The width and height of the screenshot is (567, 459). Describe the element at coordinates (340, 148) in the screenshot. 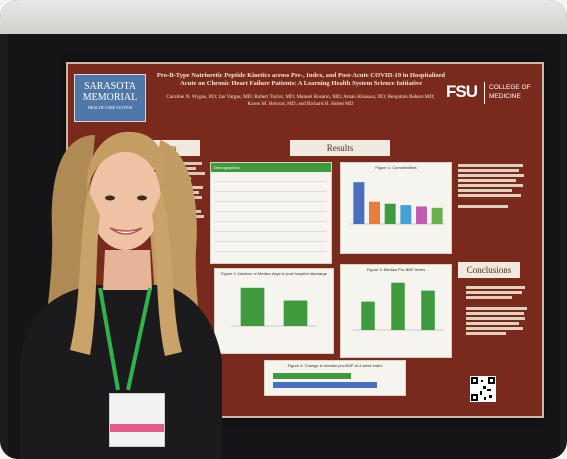

I see `section-results: Results` at that location.